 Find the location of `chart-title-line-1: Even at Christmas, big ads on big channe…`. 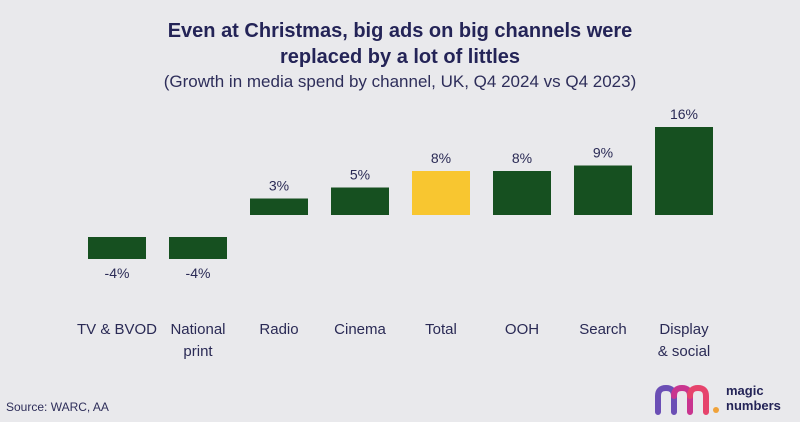

chart-title-line-1: Even at Christmas, big ads on big channe… is located at coordinates (400, 31).